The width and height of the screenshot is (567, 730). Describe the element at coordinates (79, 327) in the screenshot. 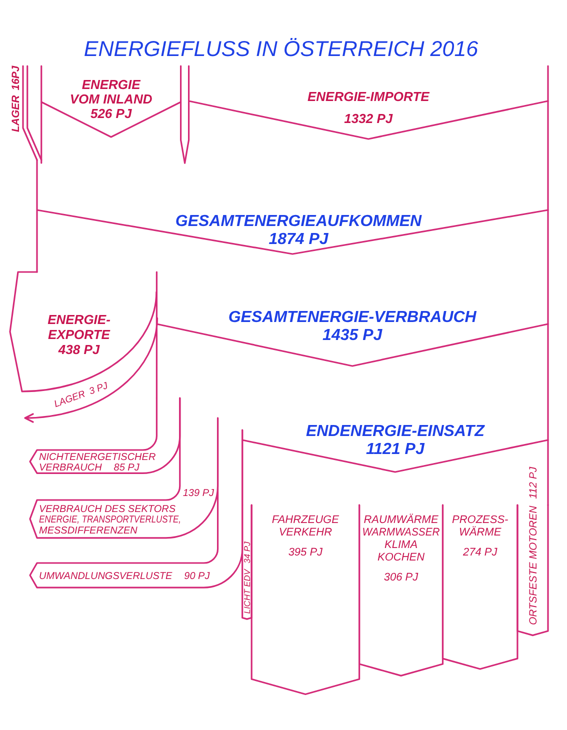

I see `category-label: ENERGIE-EXPORTE` at that location.